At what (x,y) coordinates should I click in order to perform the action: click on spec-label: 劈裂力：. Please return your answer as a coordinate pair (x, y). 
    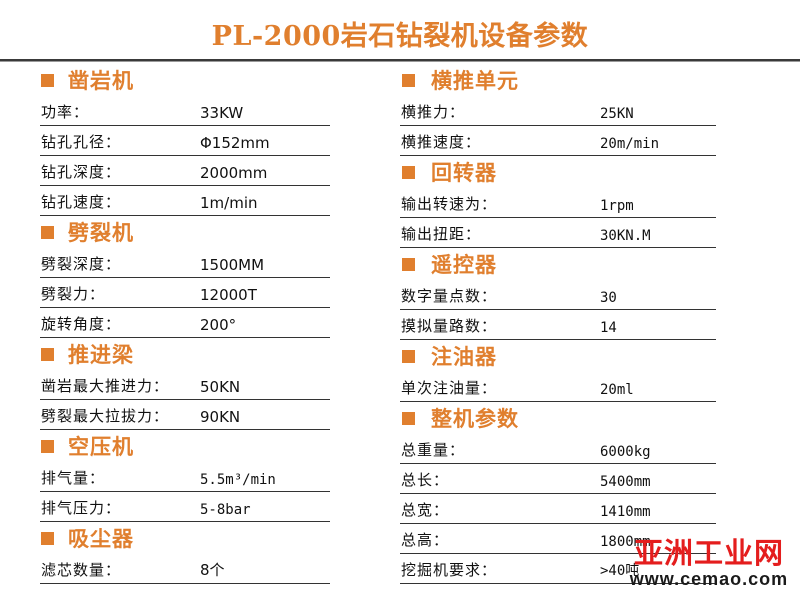
    Looking at the image, I should click on (73, 294).